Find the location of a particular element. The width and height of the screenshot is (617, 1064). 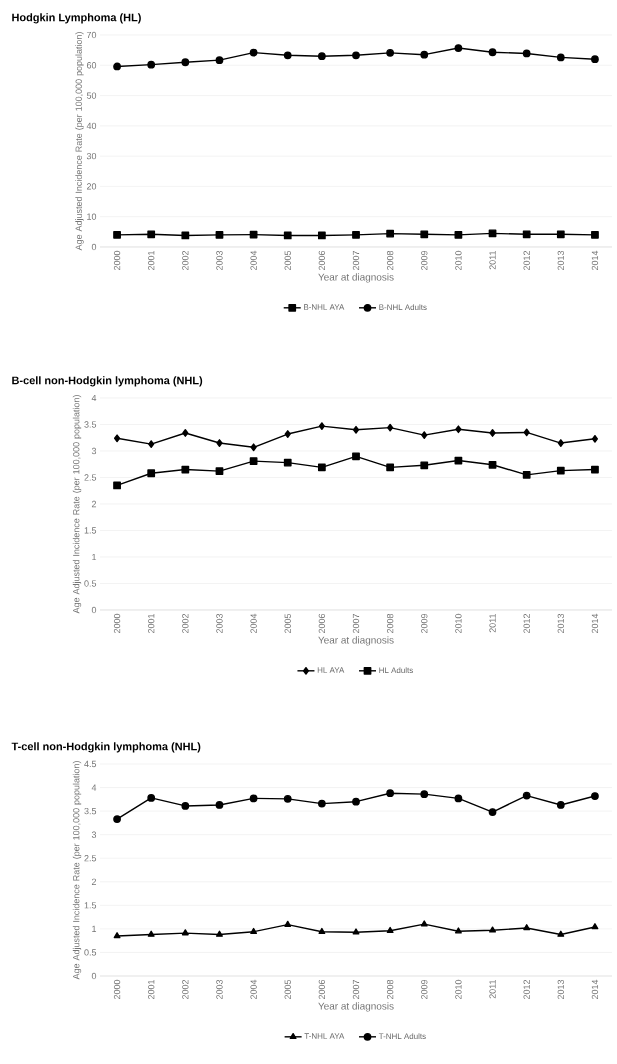

chart-title: B-cell non-Hodgkin lymphoma (NHL) is located at coordinates (107, 381).